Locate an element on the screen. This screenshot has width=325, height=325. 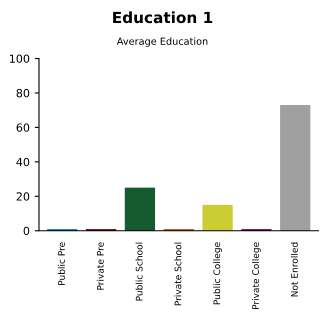
y-tick-label: 60 is located at coordinates (23, 127).